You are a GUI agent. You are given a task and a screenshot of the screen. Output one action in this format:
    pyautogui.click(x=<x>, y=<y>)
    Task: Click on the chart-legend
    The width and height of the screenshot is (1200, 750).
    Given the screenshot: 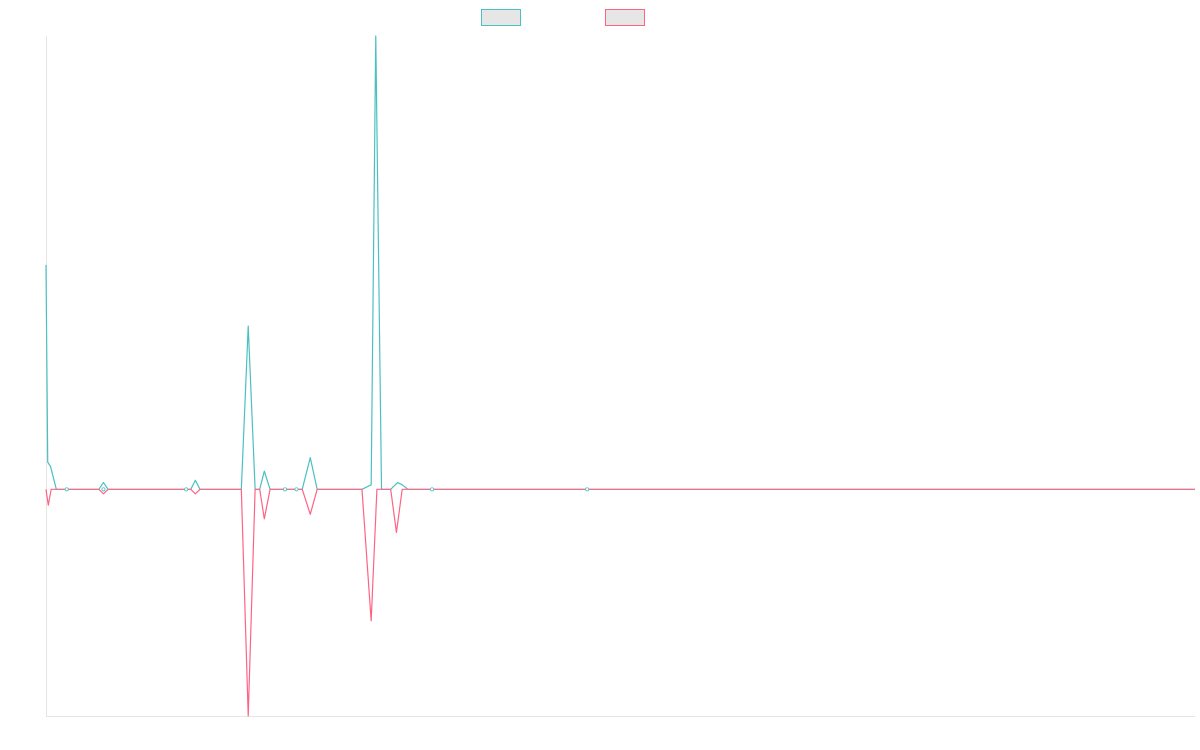 What is the action you would take?
    pyautogui.click(x=563, y=17)
    